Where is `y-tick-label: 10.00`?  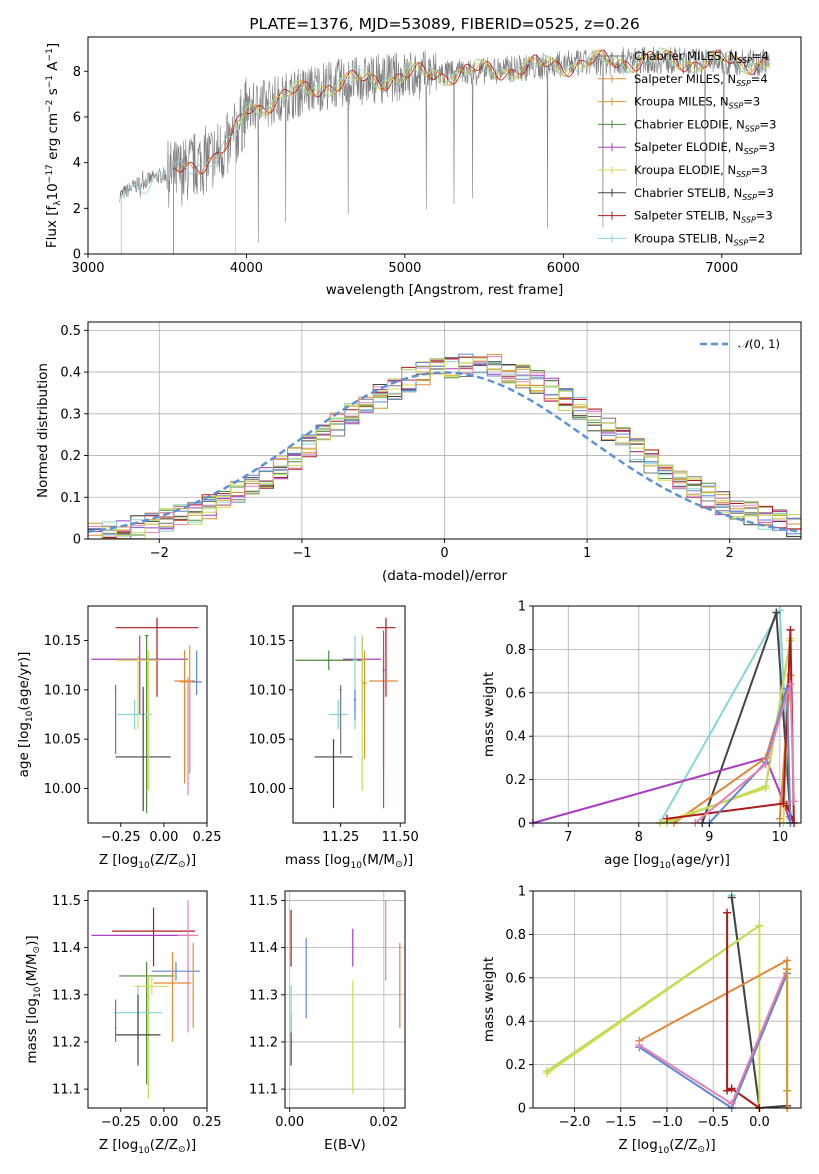 y-tick-label: 10.00 is located at coordinates (267, 789).